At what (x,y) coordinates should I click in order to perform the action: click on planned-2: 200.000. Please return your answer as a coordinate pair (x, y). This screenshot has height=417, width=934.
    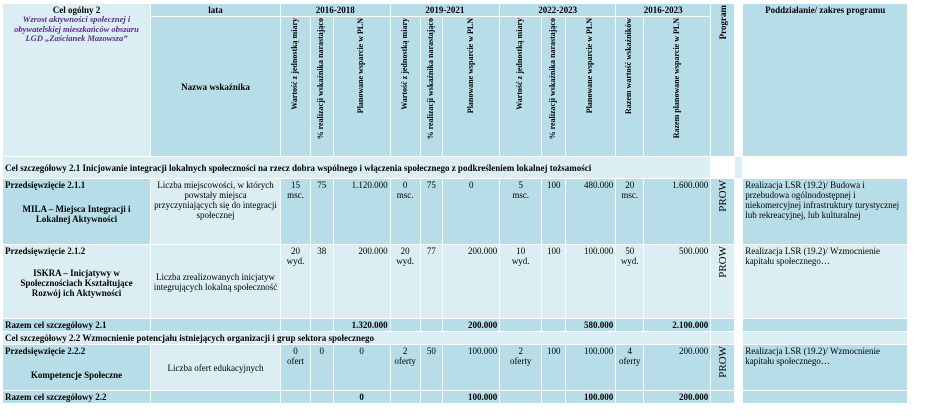
    Looking at the image, I should click on (471, 282).